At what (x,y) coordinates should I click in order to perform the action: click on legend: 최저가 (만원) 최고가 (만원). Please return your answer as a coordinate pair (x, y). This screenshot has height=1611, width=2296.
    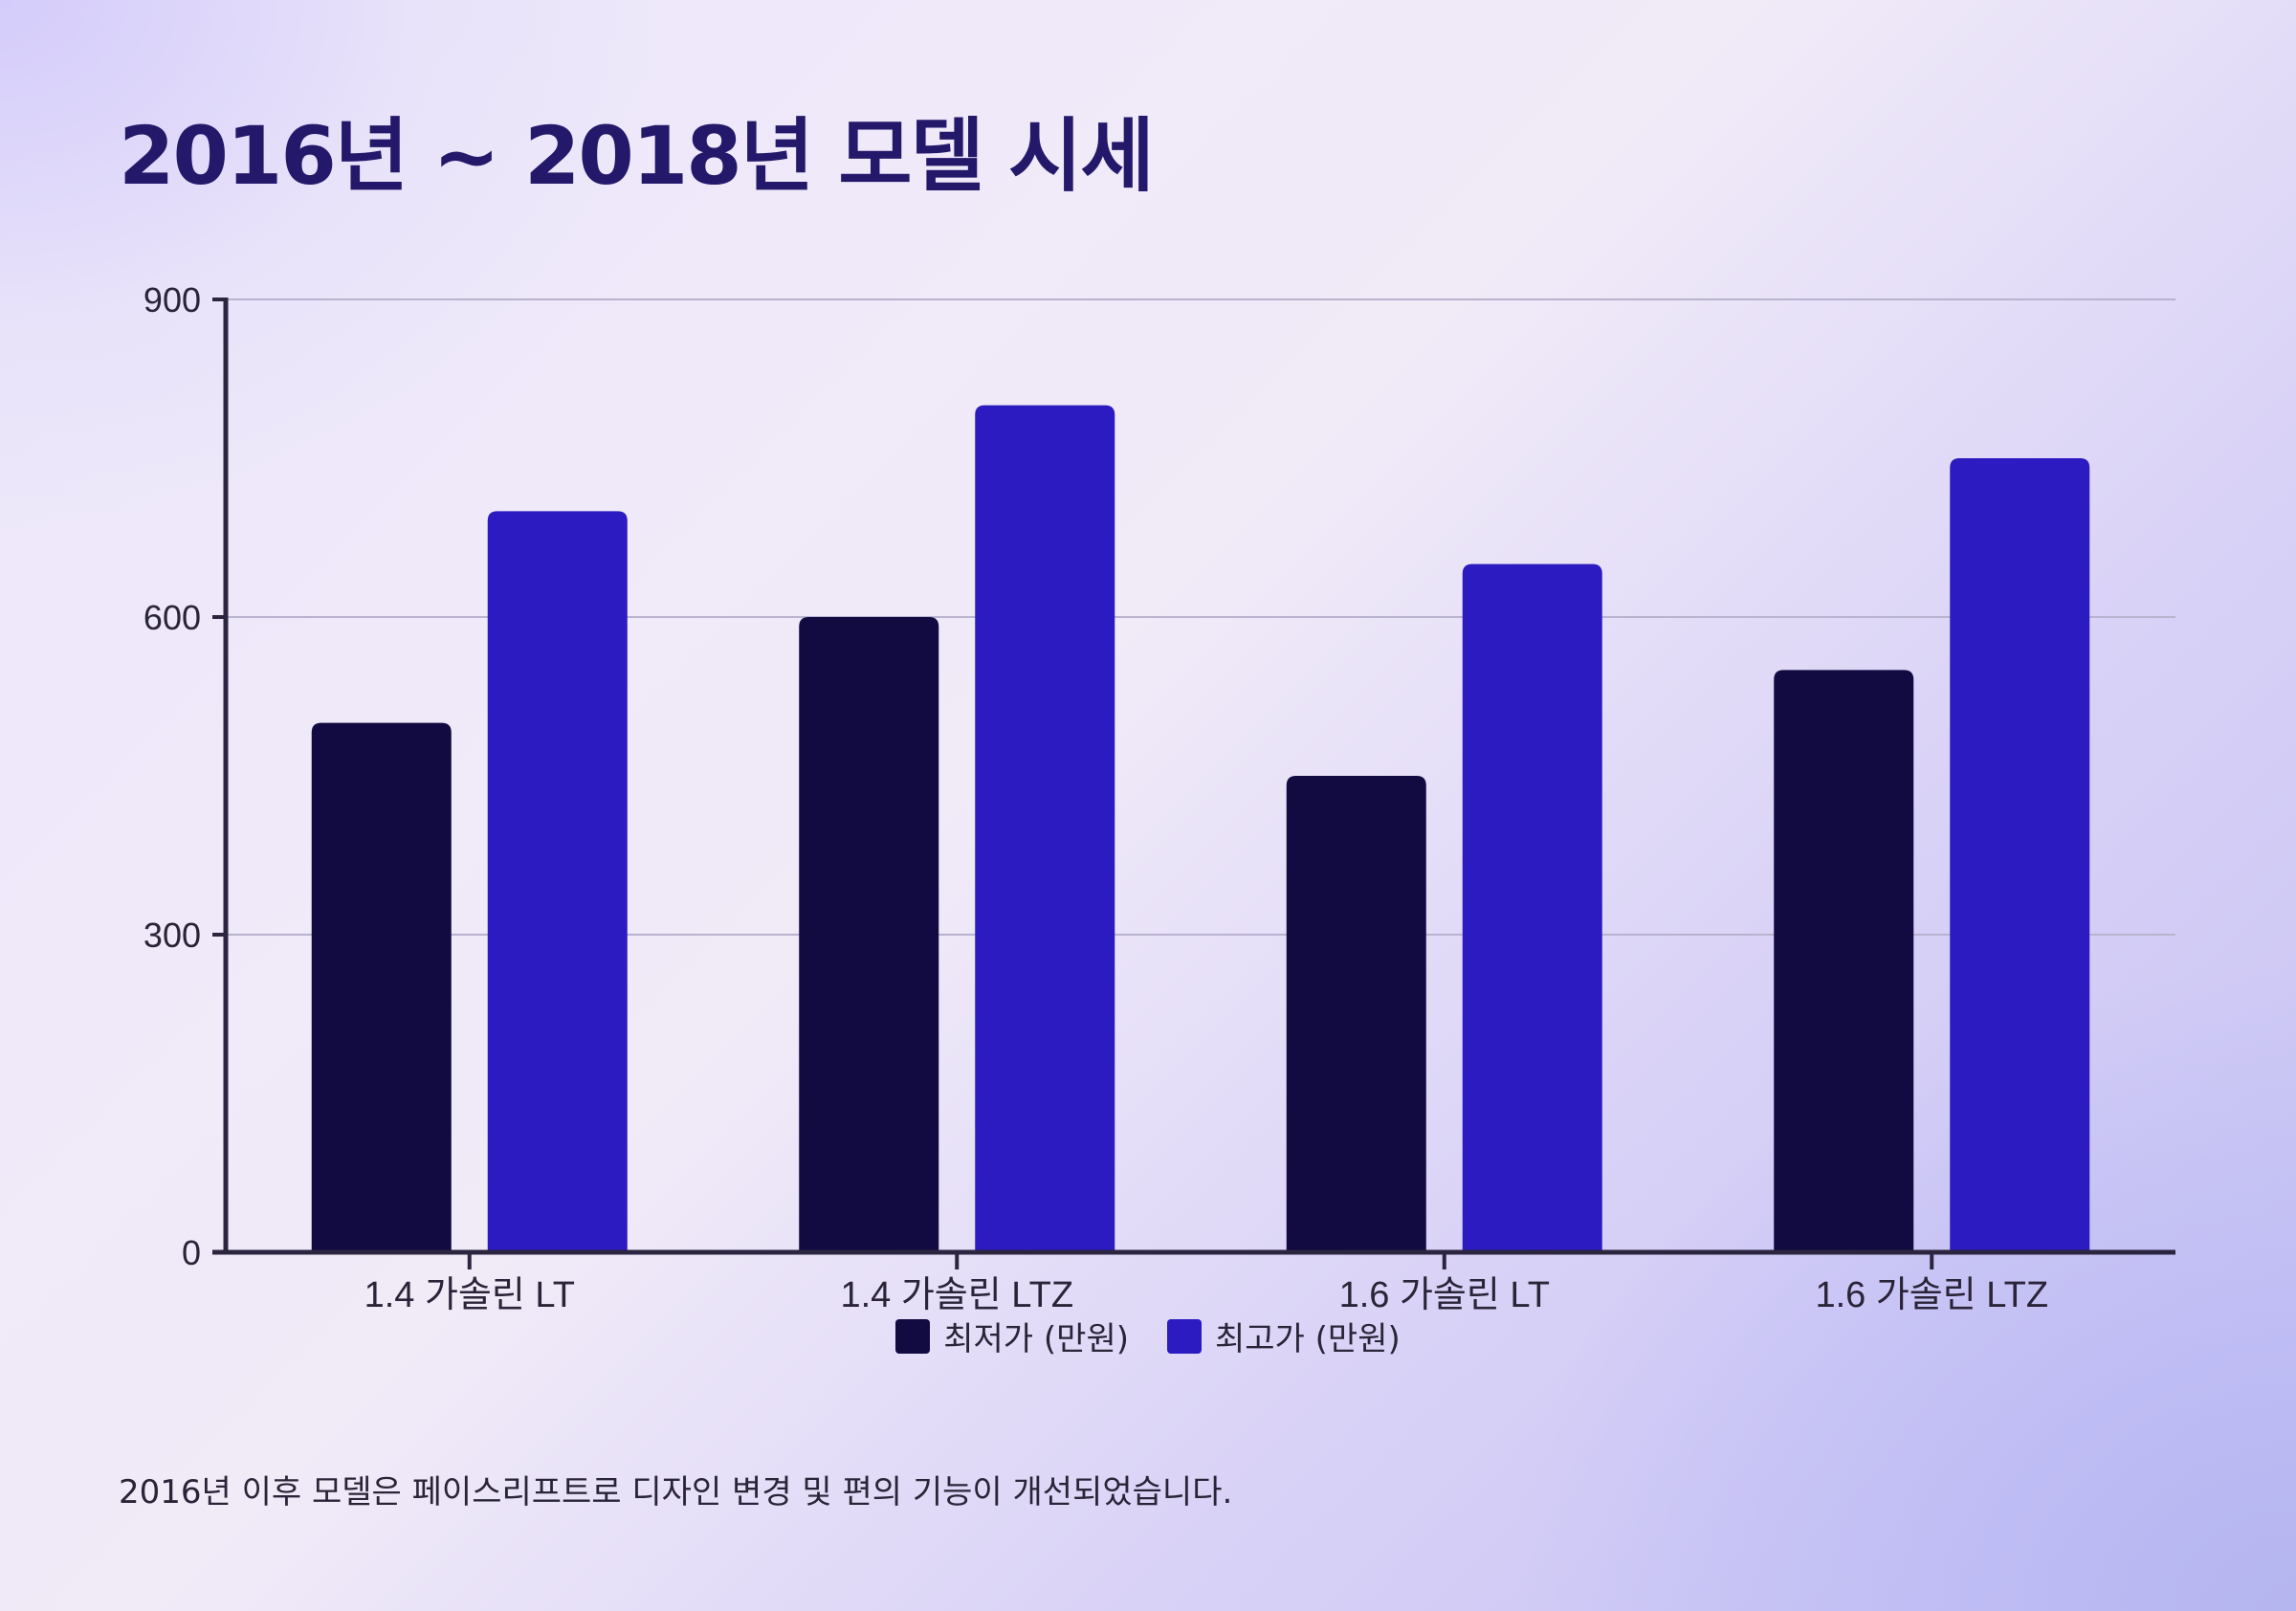
    Looking at the image, I should click on (1148, 1336).